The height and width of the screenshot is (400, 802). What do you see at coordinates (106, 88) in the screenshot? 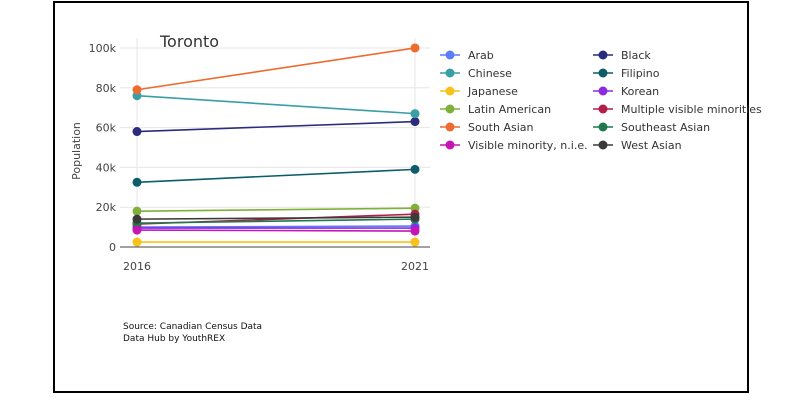
I see `y-tick-label: 80k` at bounding box center [106, 88].